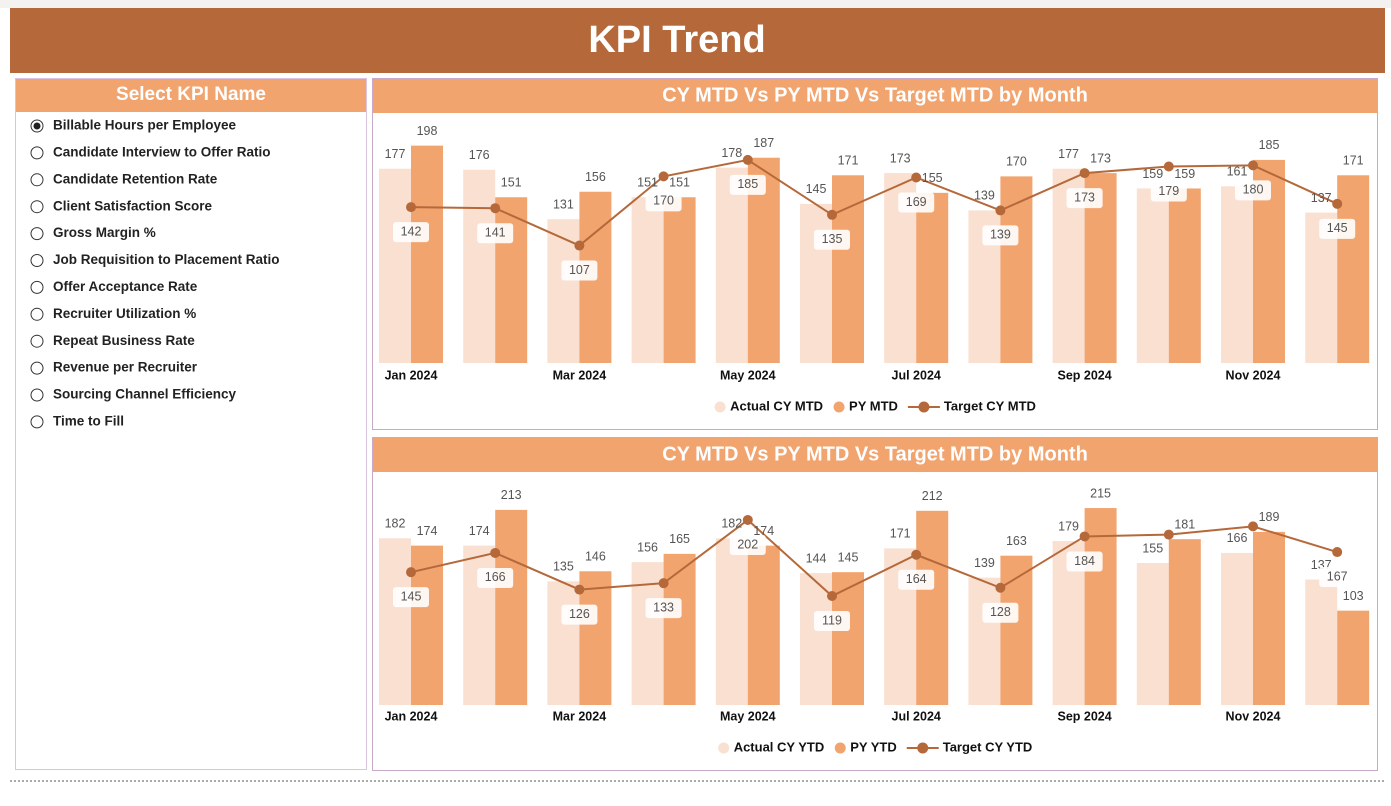 This screenshot has width=1391, height=806. Describe the element at coordinates (88, 420) in the screenshot. I see `slicer-item: Time to Fill` at that location.